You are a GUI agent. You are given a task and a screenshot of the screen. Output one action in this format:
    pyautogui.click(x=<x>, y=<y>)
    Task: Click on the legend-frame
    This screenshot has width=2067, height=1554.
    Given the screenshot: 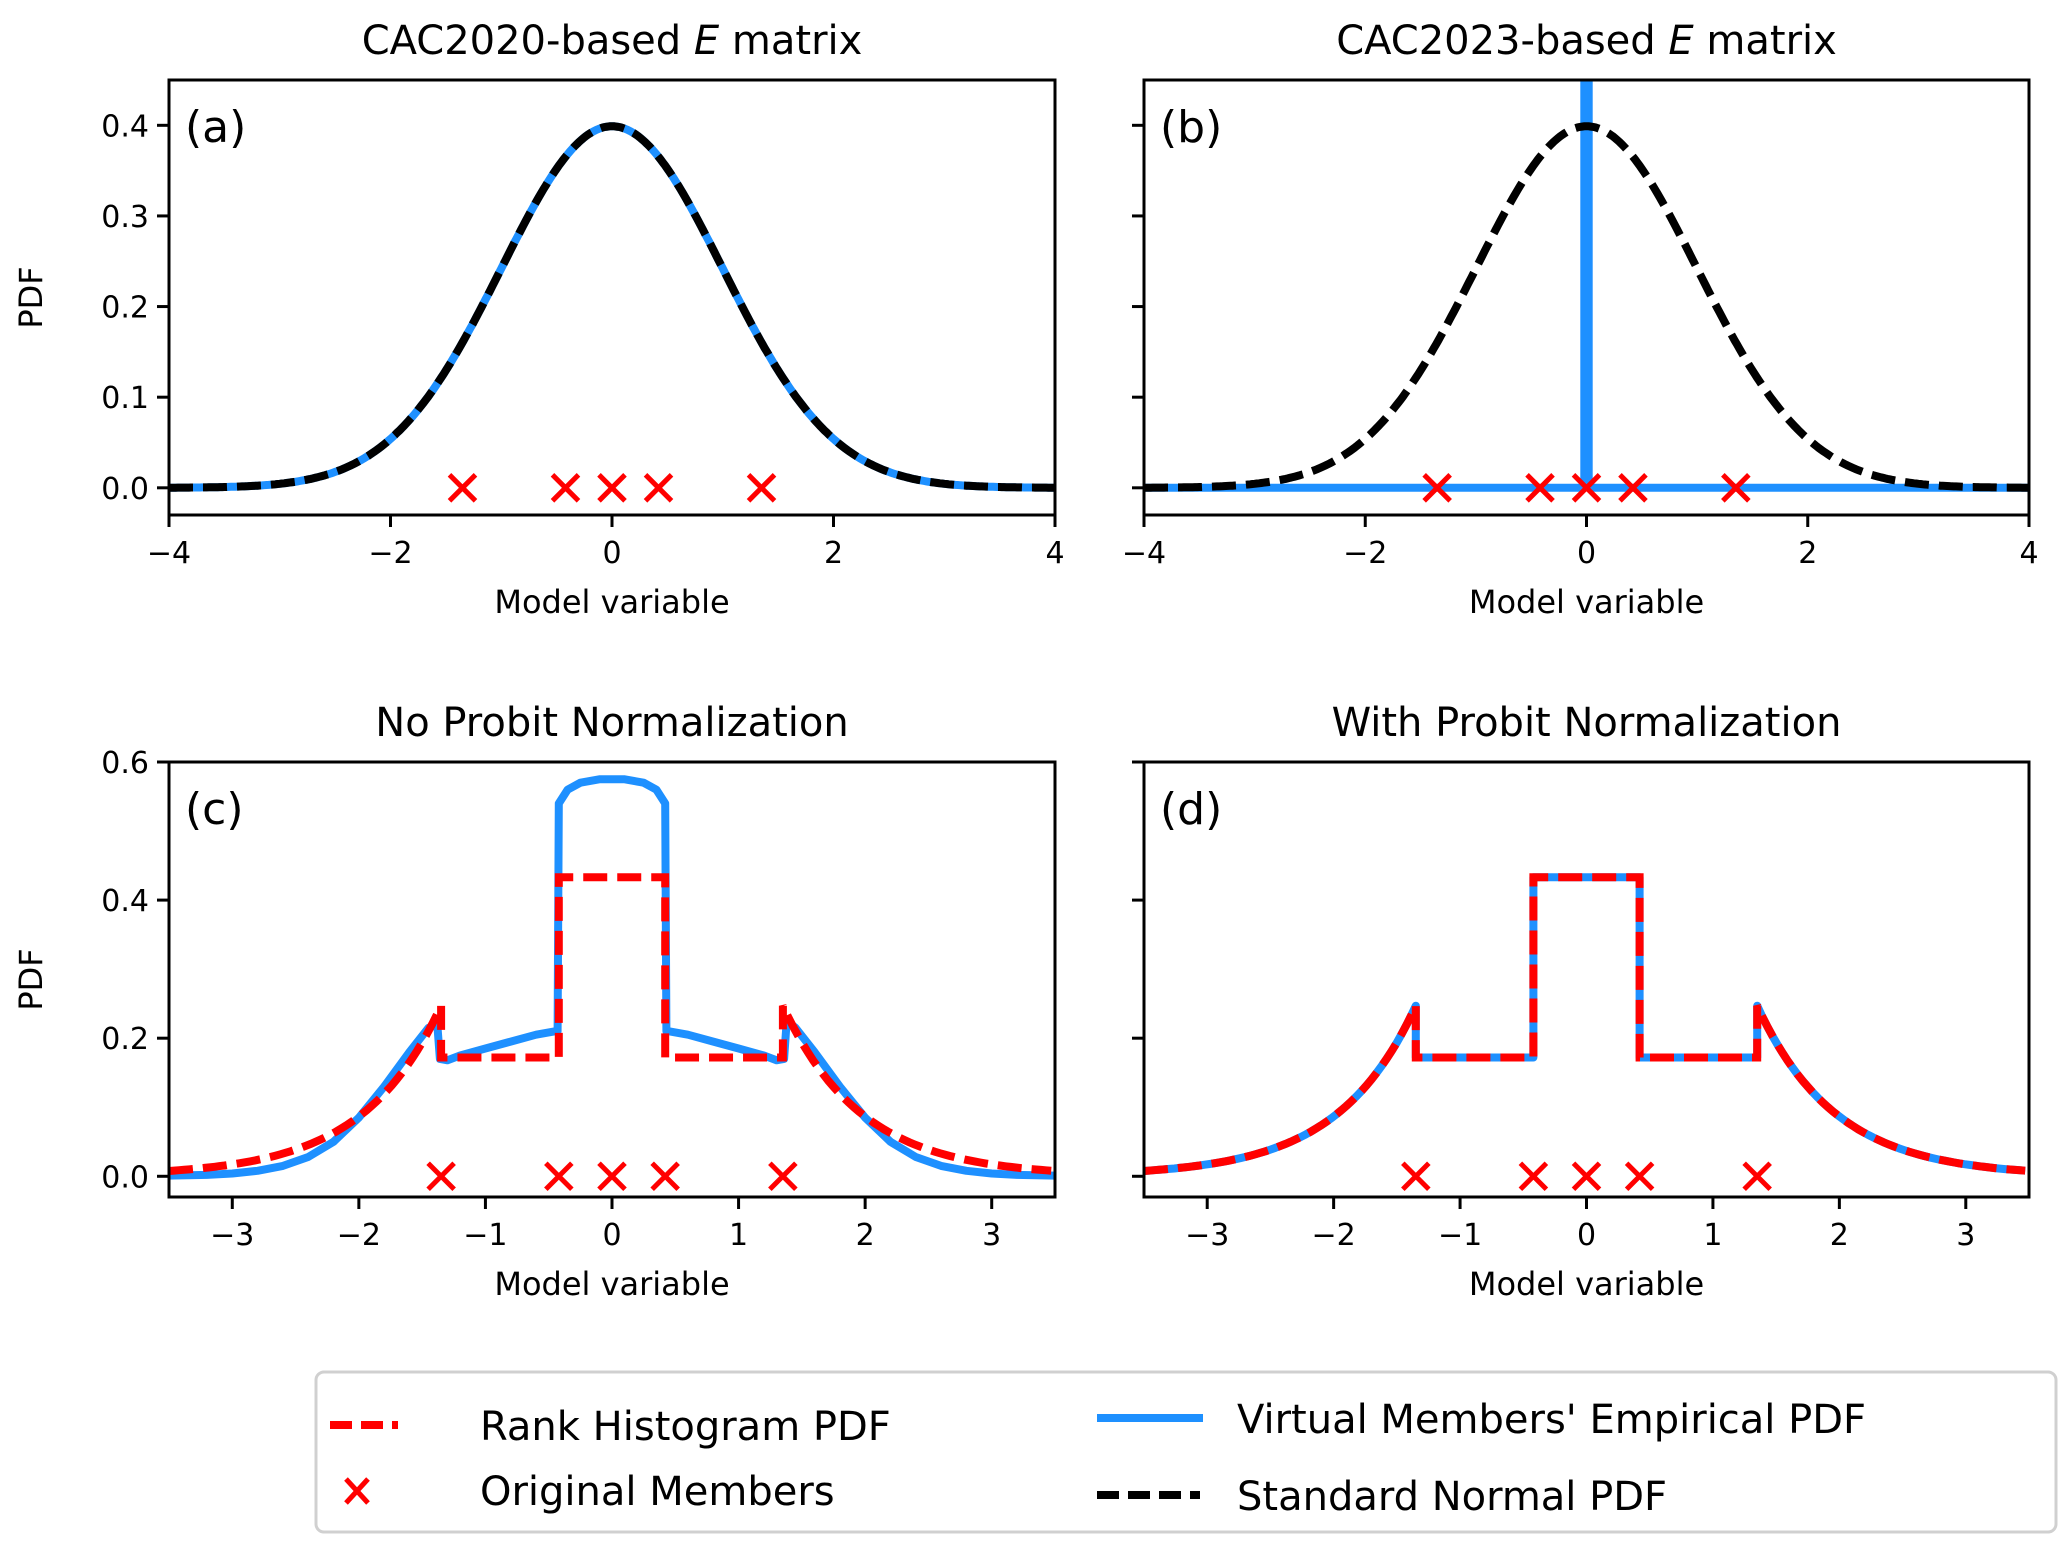 What is the action you would take?
    pyautogui.click(x=1186, y=1452)
    